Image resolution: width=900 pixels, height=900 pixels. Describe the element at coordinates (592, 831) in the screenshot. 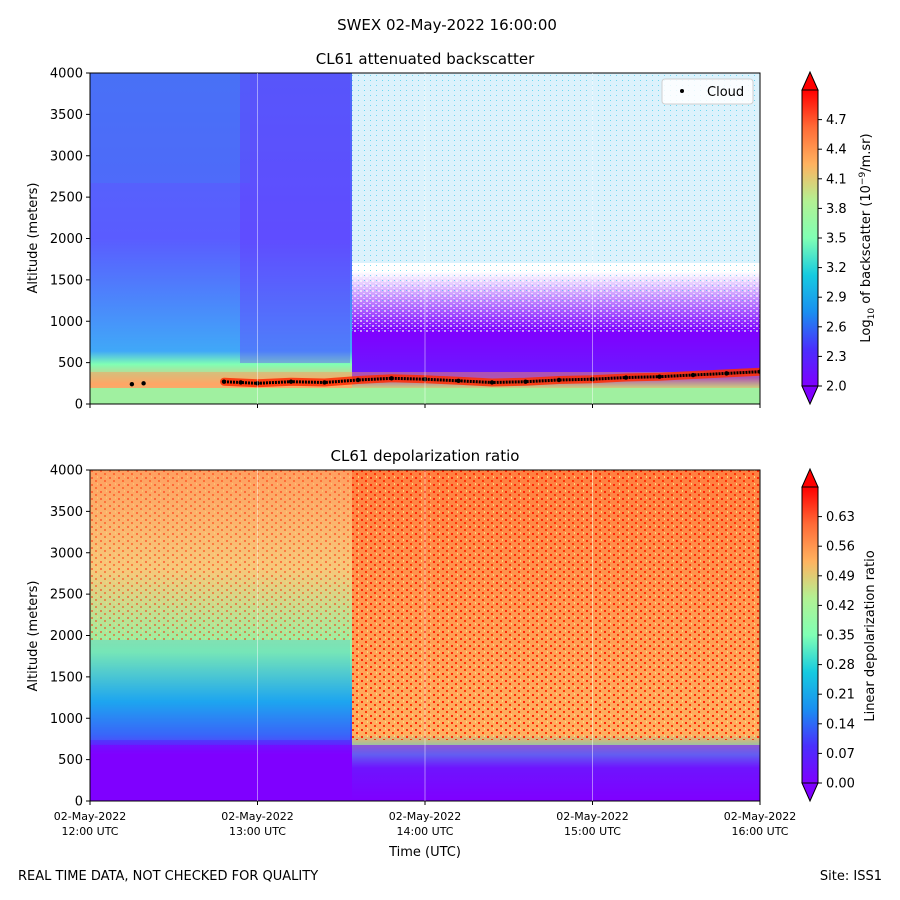

I see `x-tick-time: 15:00 UTC` at that location.